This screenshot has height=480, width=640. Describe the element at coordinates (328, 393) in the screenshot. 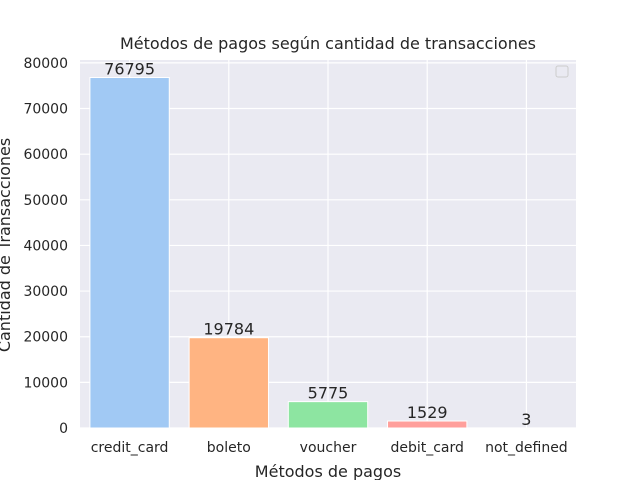

I see `bar-value-label: 5775` at that location.